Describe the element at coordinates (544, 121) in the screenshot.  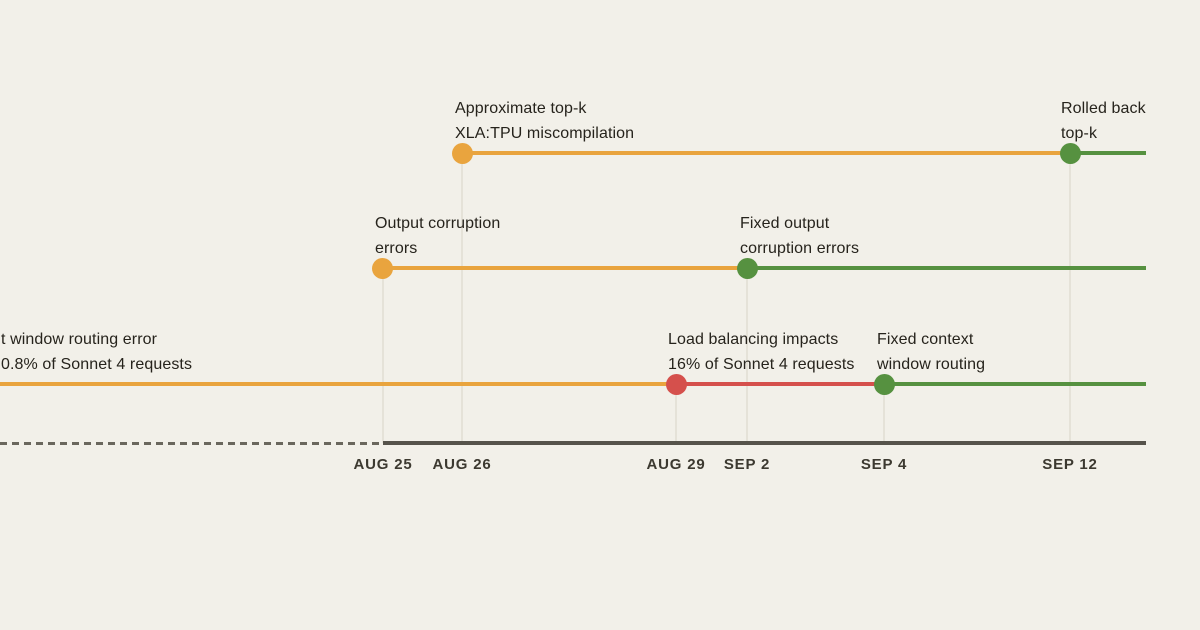
I see `event-label: Approximate top-k XLA:TPU miscompilation` at that location.